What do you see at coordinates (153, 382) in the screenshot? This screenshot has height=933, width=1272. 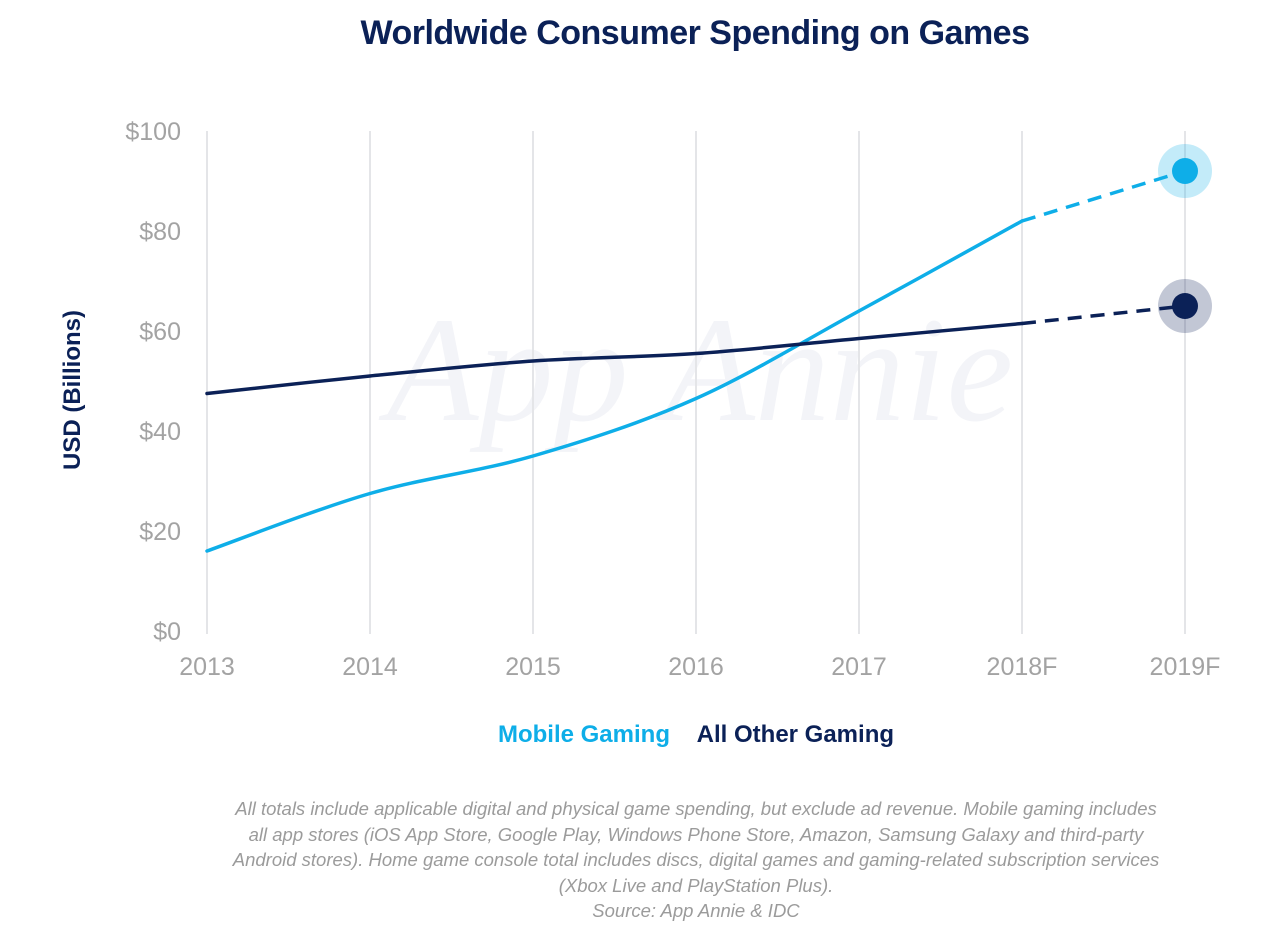 I see `y-axis-ticks: $0 $20 $40 $60 $80 $100` at bounding box center [153, 382].